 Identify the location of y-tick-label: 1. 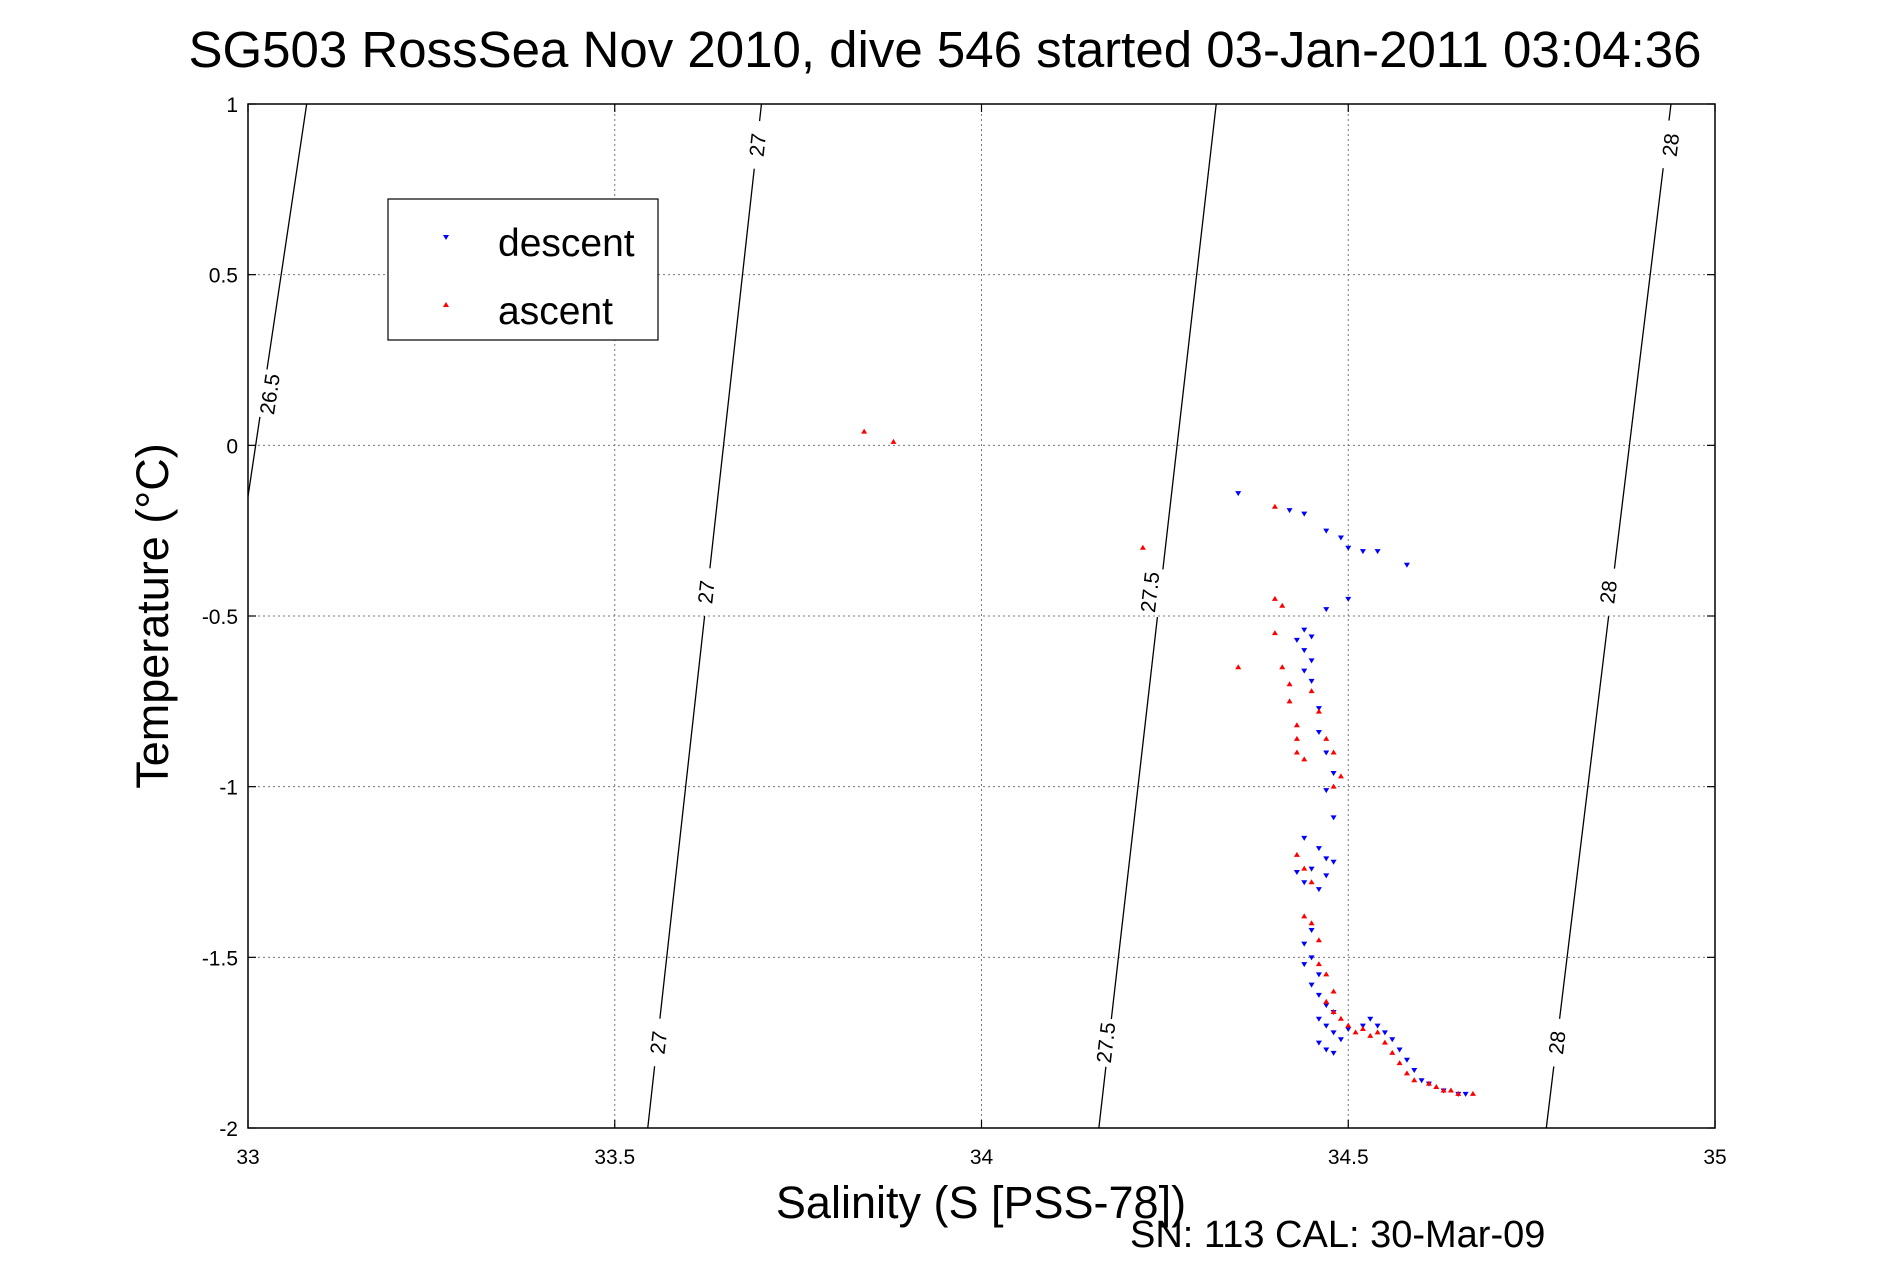
(232, 105).